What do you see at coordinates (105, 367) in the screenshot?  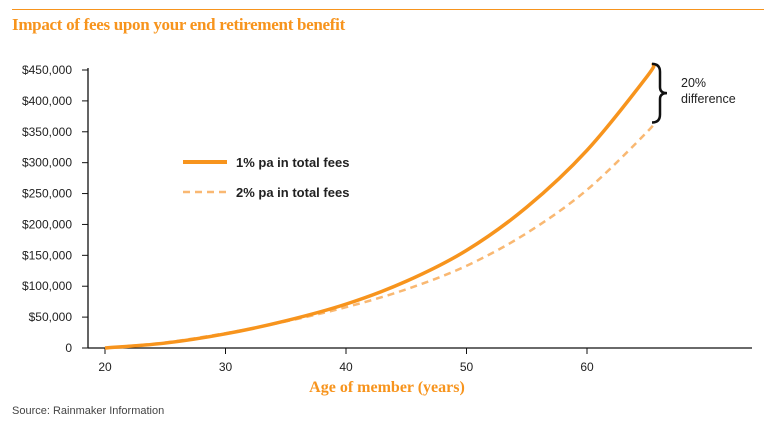 I see `x-tick-label: 20` at bounding box center [105, 367].